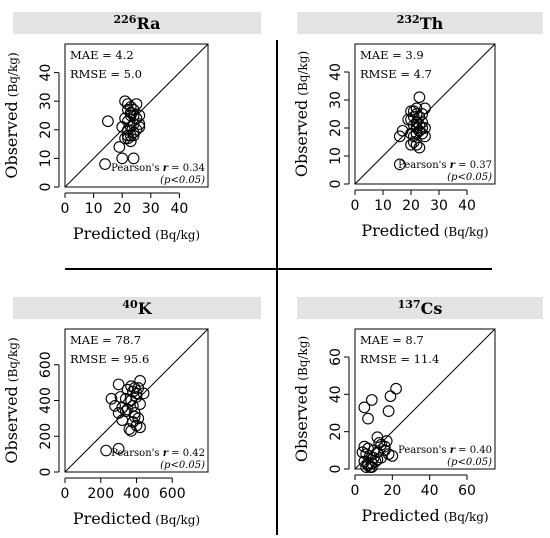 The height and width of the screenshot is (538, 550). What do you see at coordinates (172, 494) in the screenshot?
I see `x-tick-label: 600` at bounding box center [172, 494].